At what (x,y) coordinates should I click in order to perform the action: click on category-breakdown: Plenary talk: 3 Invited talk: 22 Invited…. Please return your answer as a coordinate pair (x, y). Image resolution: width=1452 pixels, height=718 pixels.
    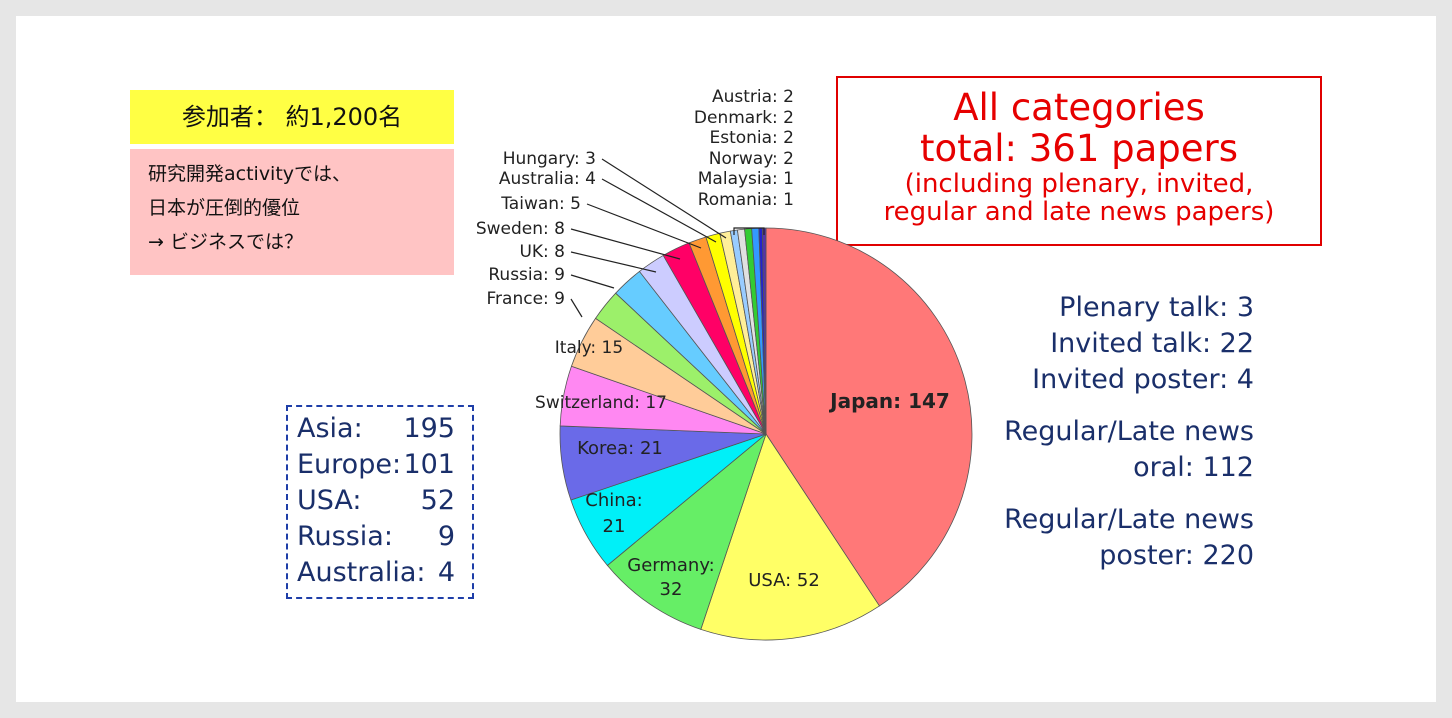
    Looking at the image, I should click on (1129, 432).